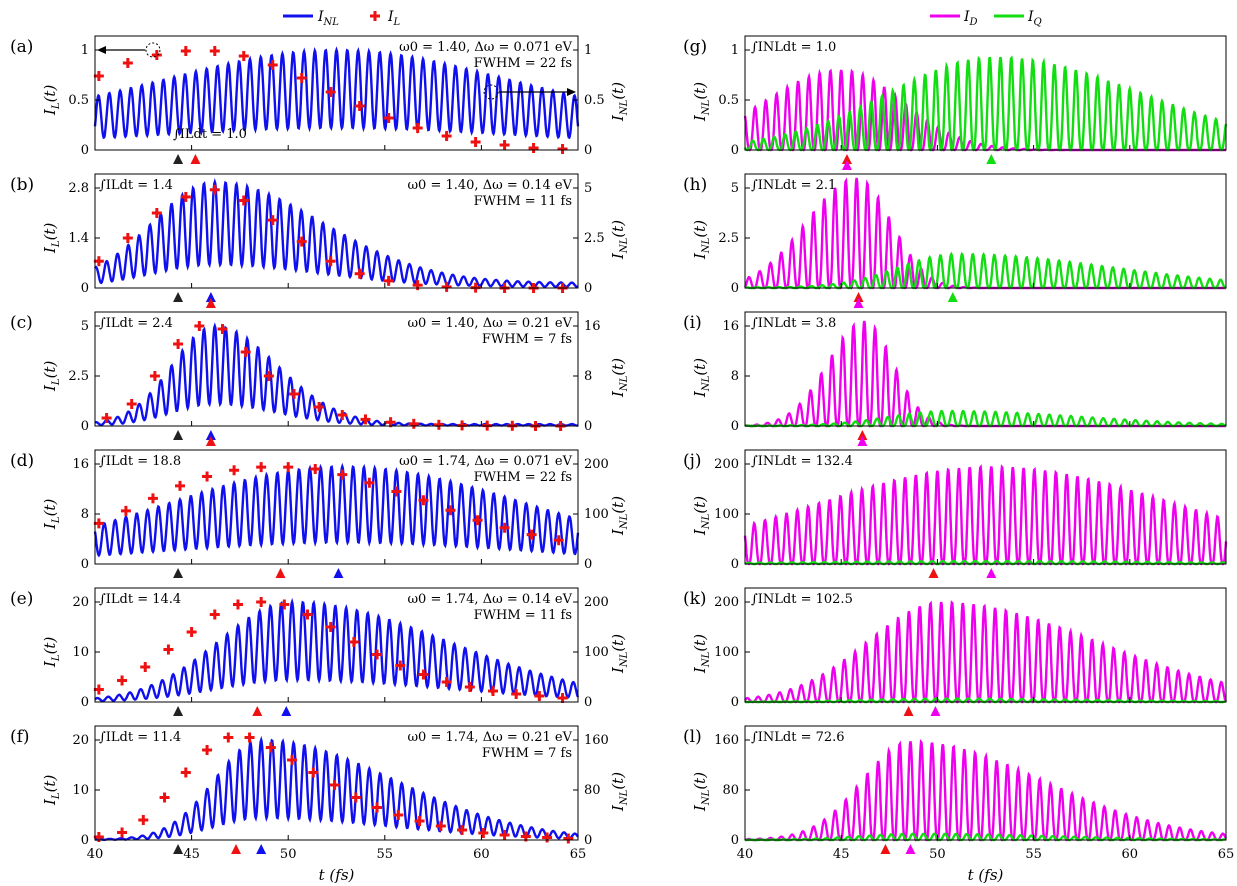 The width and height of the screenshot is (1237, 886). Describe the element at coordinates (594, 238) in the screenshot. I see `panel-b-right-ytick-label: 2.5` at that location.